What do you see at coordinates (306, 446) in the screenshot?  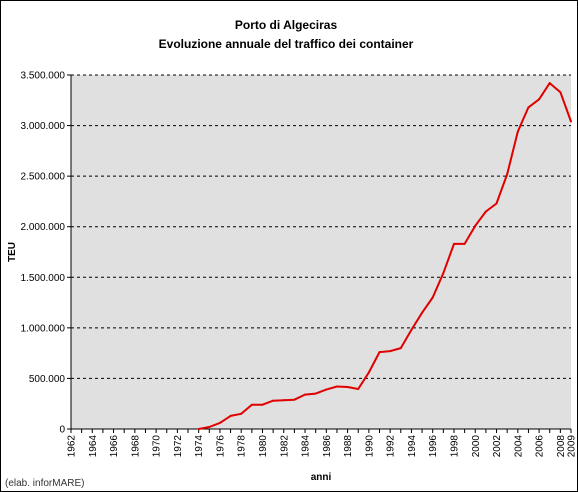 I see `x-tick-label: 1984` at bounding box center [306, 446].